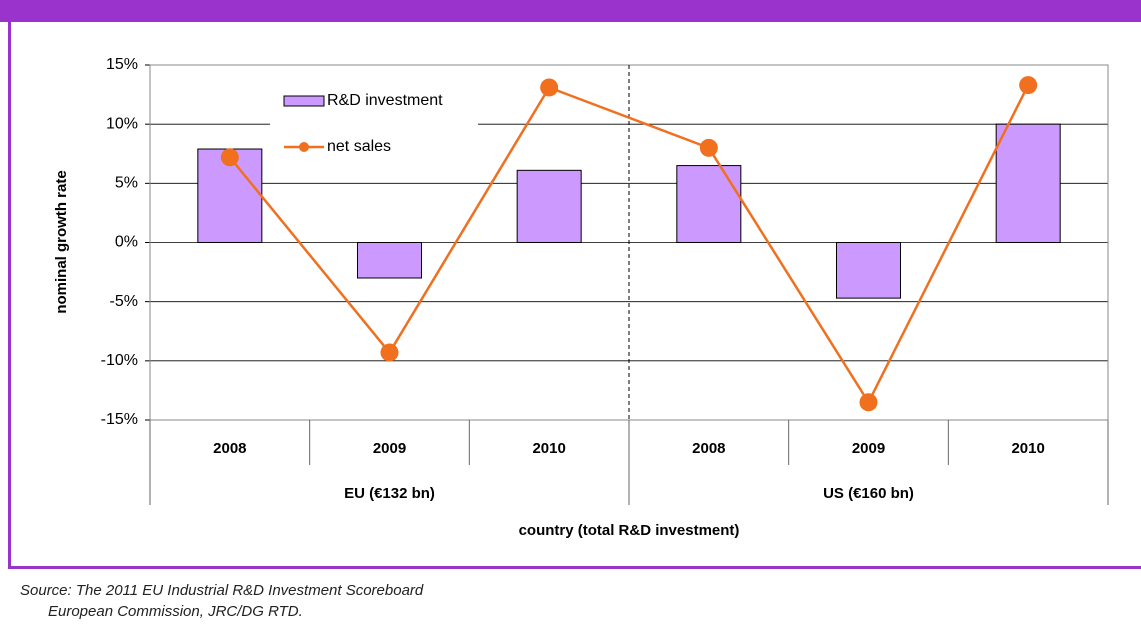 This screenshot has width=1141, height=630. I want to click on frame-bottom, so click(574, 567).